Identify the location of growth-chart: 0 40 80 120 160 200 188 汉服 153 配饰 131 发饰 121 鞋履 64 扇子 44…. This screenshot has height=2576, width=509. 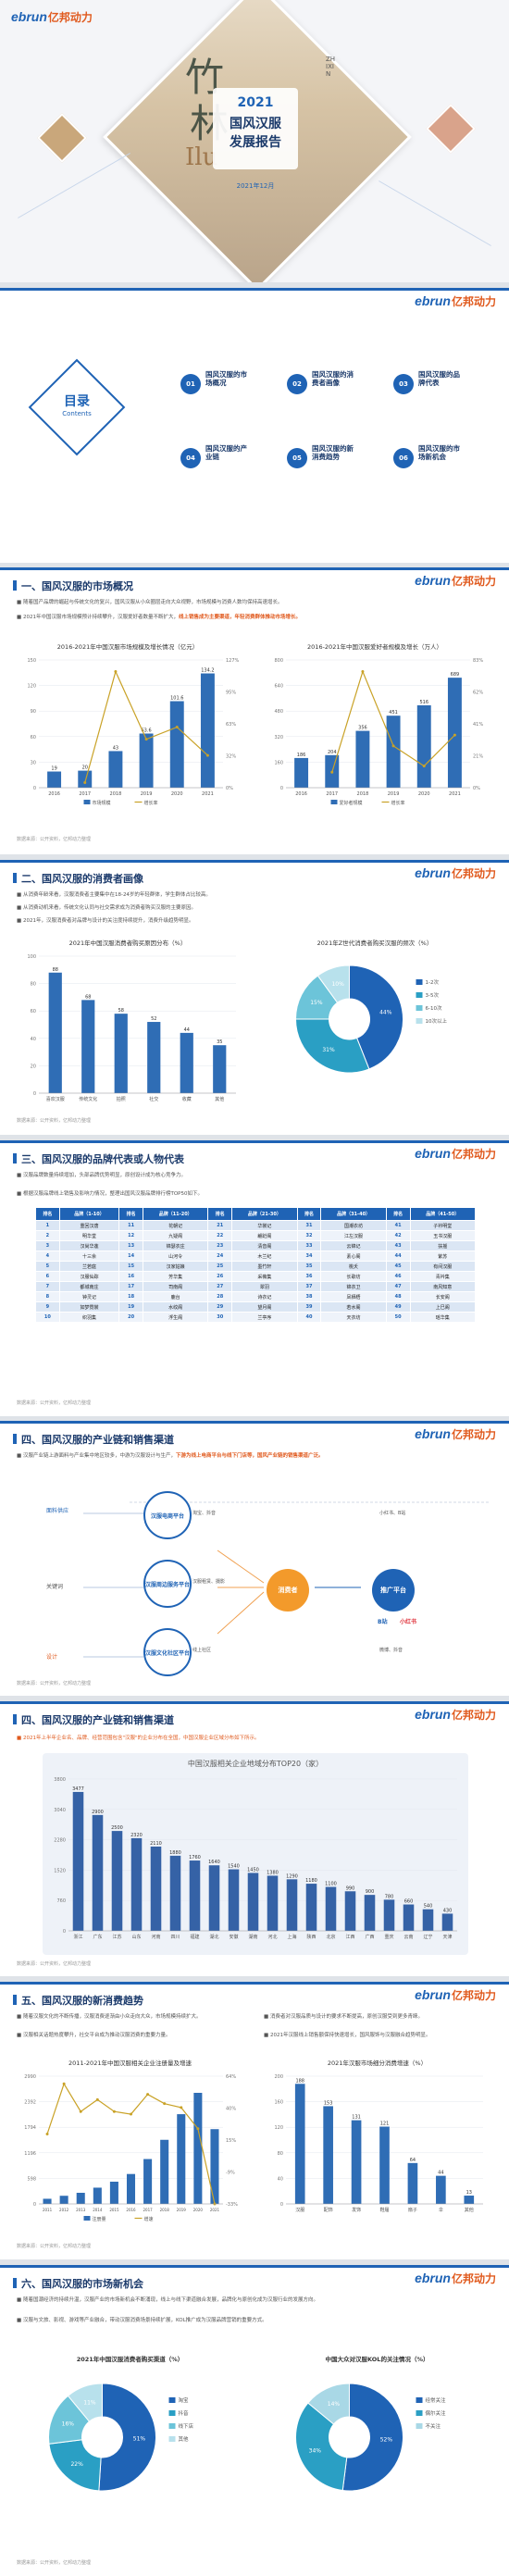
(378, 2143).